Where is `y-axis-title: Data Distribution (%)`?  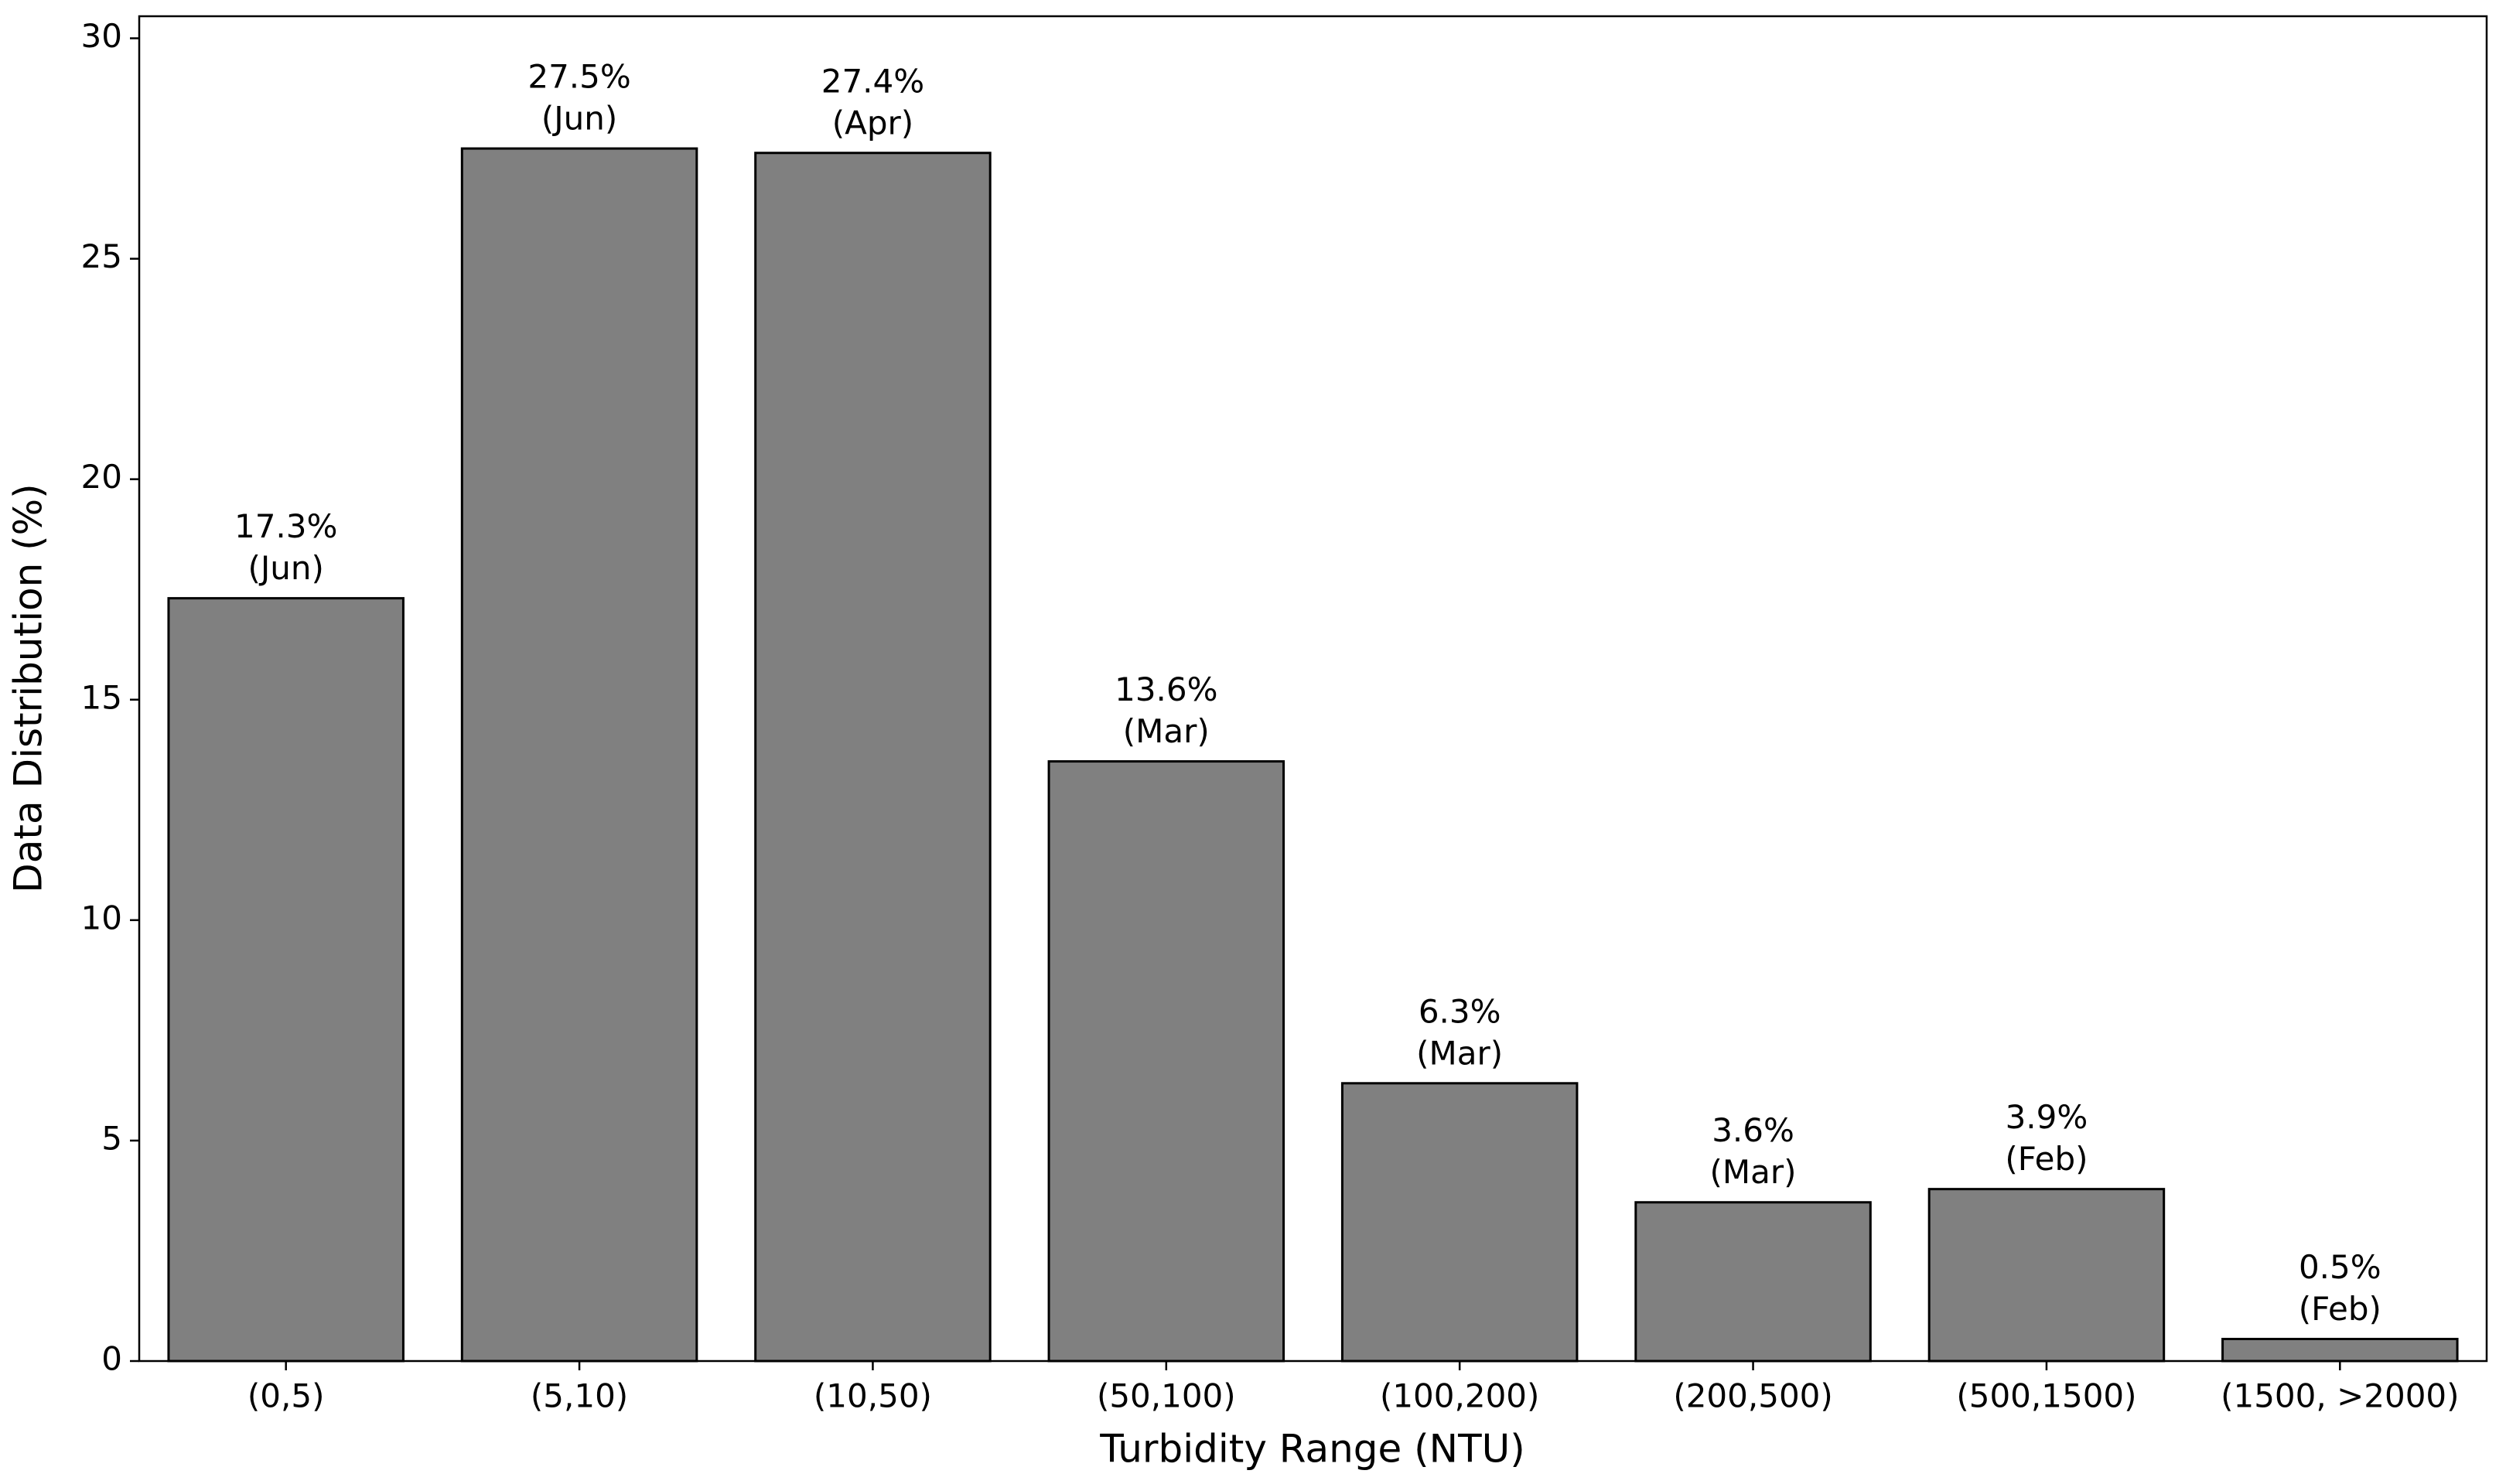 y-axis-title: Data Distribution (%) is located at coordinates (28, 687).